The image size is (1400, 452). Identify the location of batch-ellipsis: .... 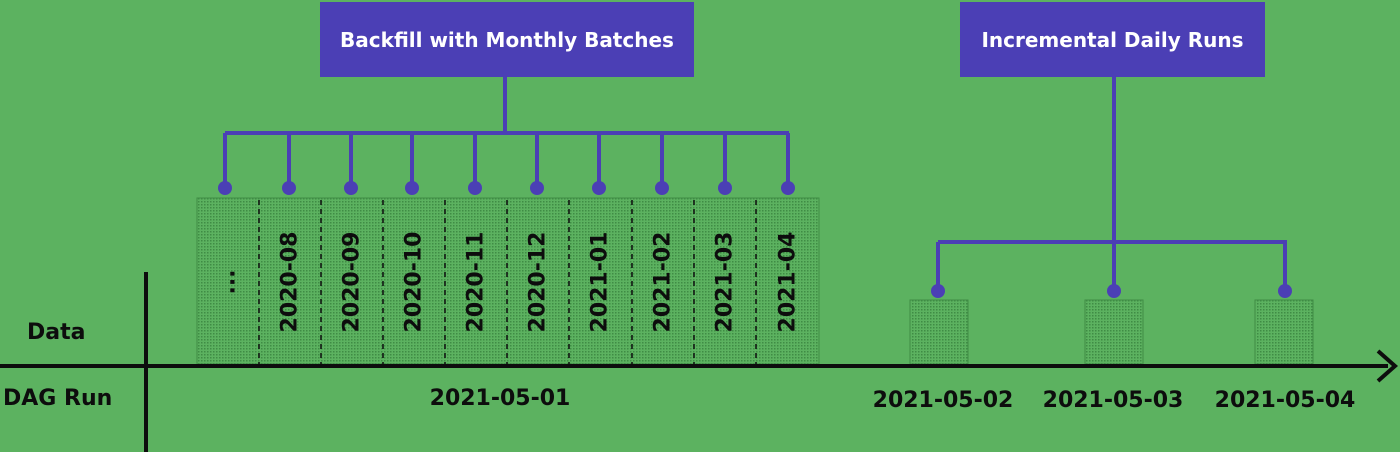
(228, 282).